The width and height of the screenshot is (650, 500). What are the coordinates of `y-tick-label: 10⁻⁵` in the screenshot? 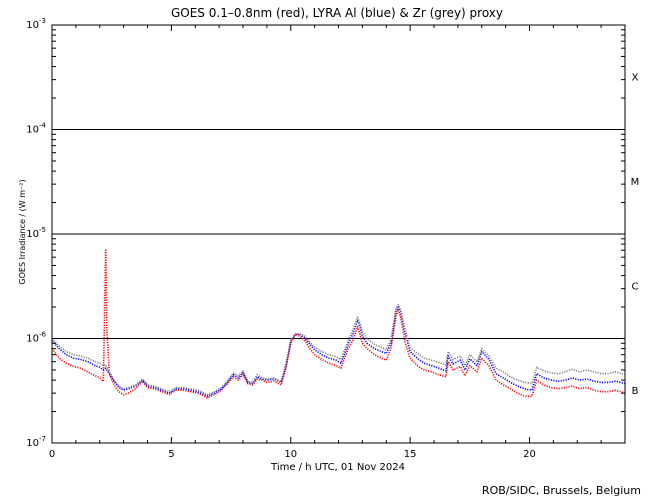 It's located at (36, 233).